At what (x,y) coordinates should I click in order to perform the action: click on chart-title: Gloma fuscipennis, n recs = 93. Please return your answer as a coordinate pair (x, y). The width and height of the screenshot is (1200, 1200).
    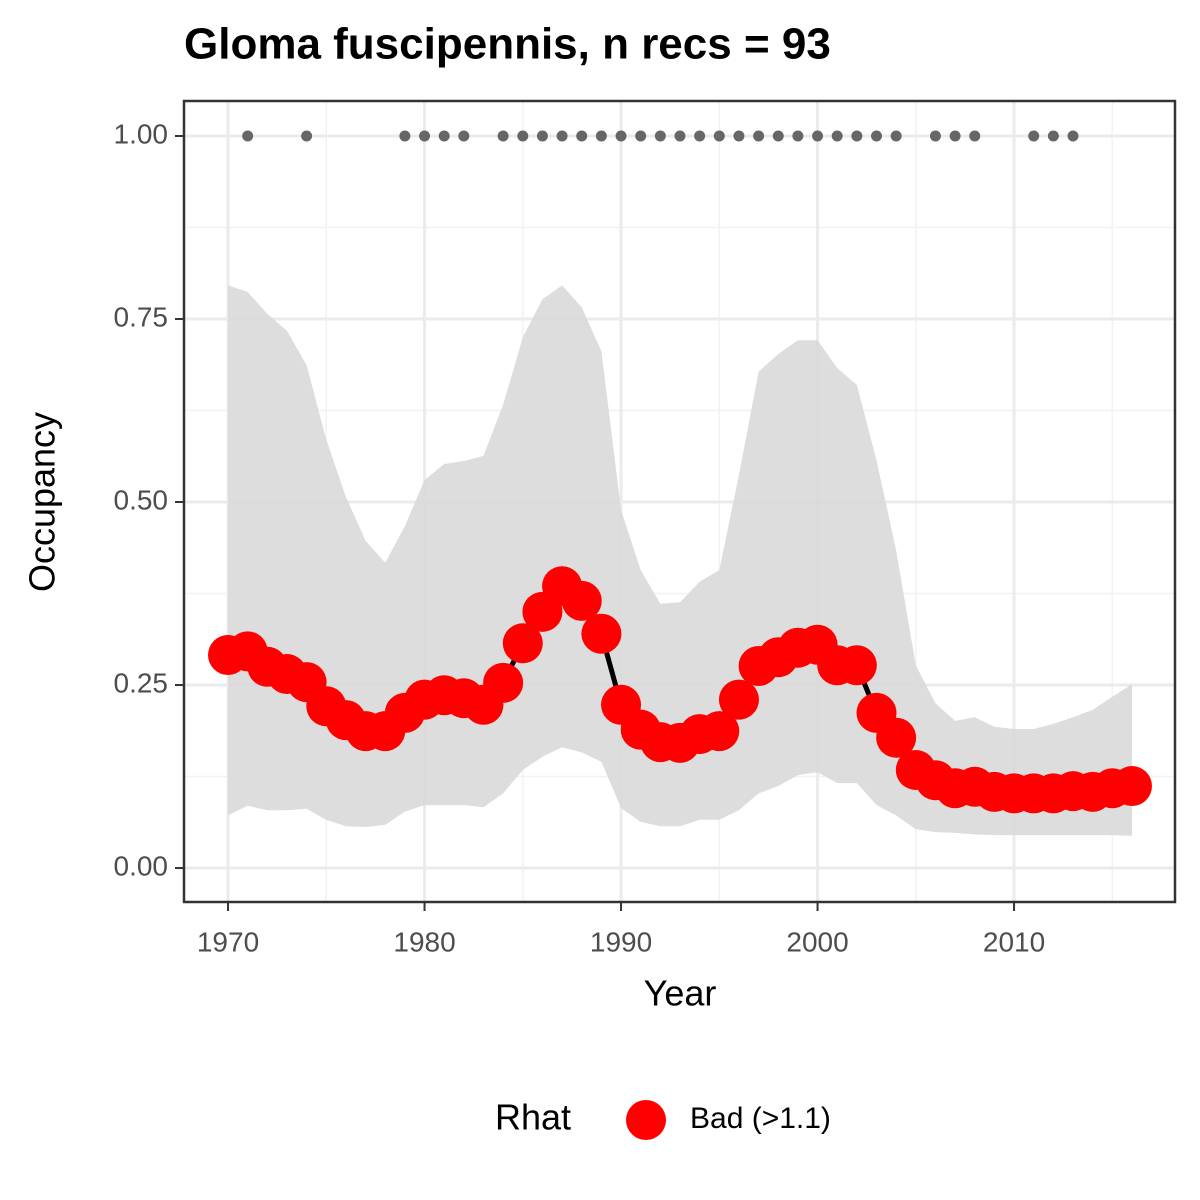
    Looking at the image, I should click on (507, 44).